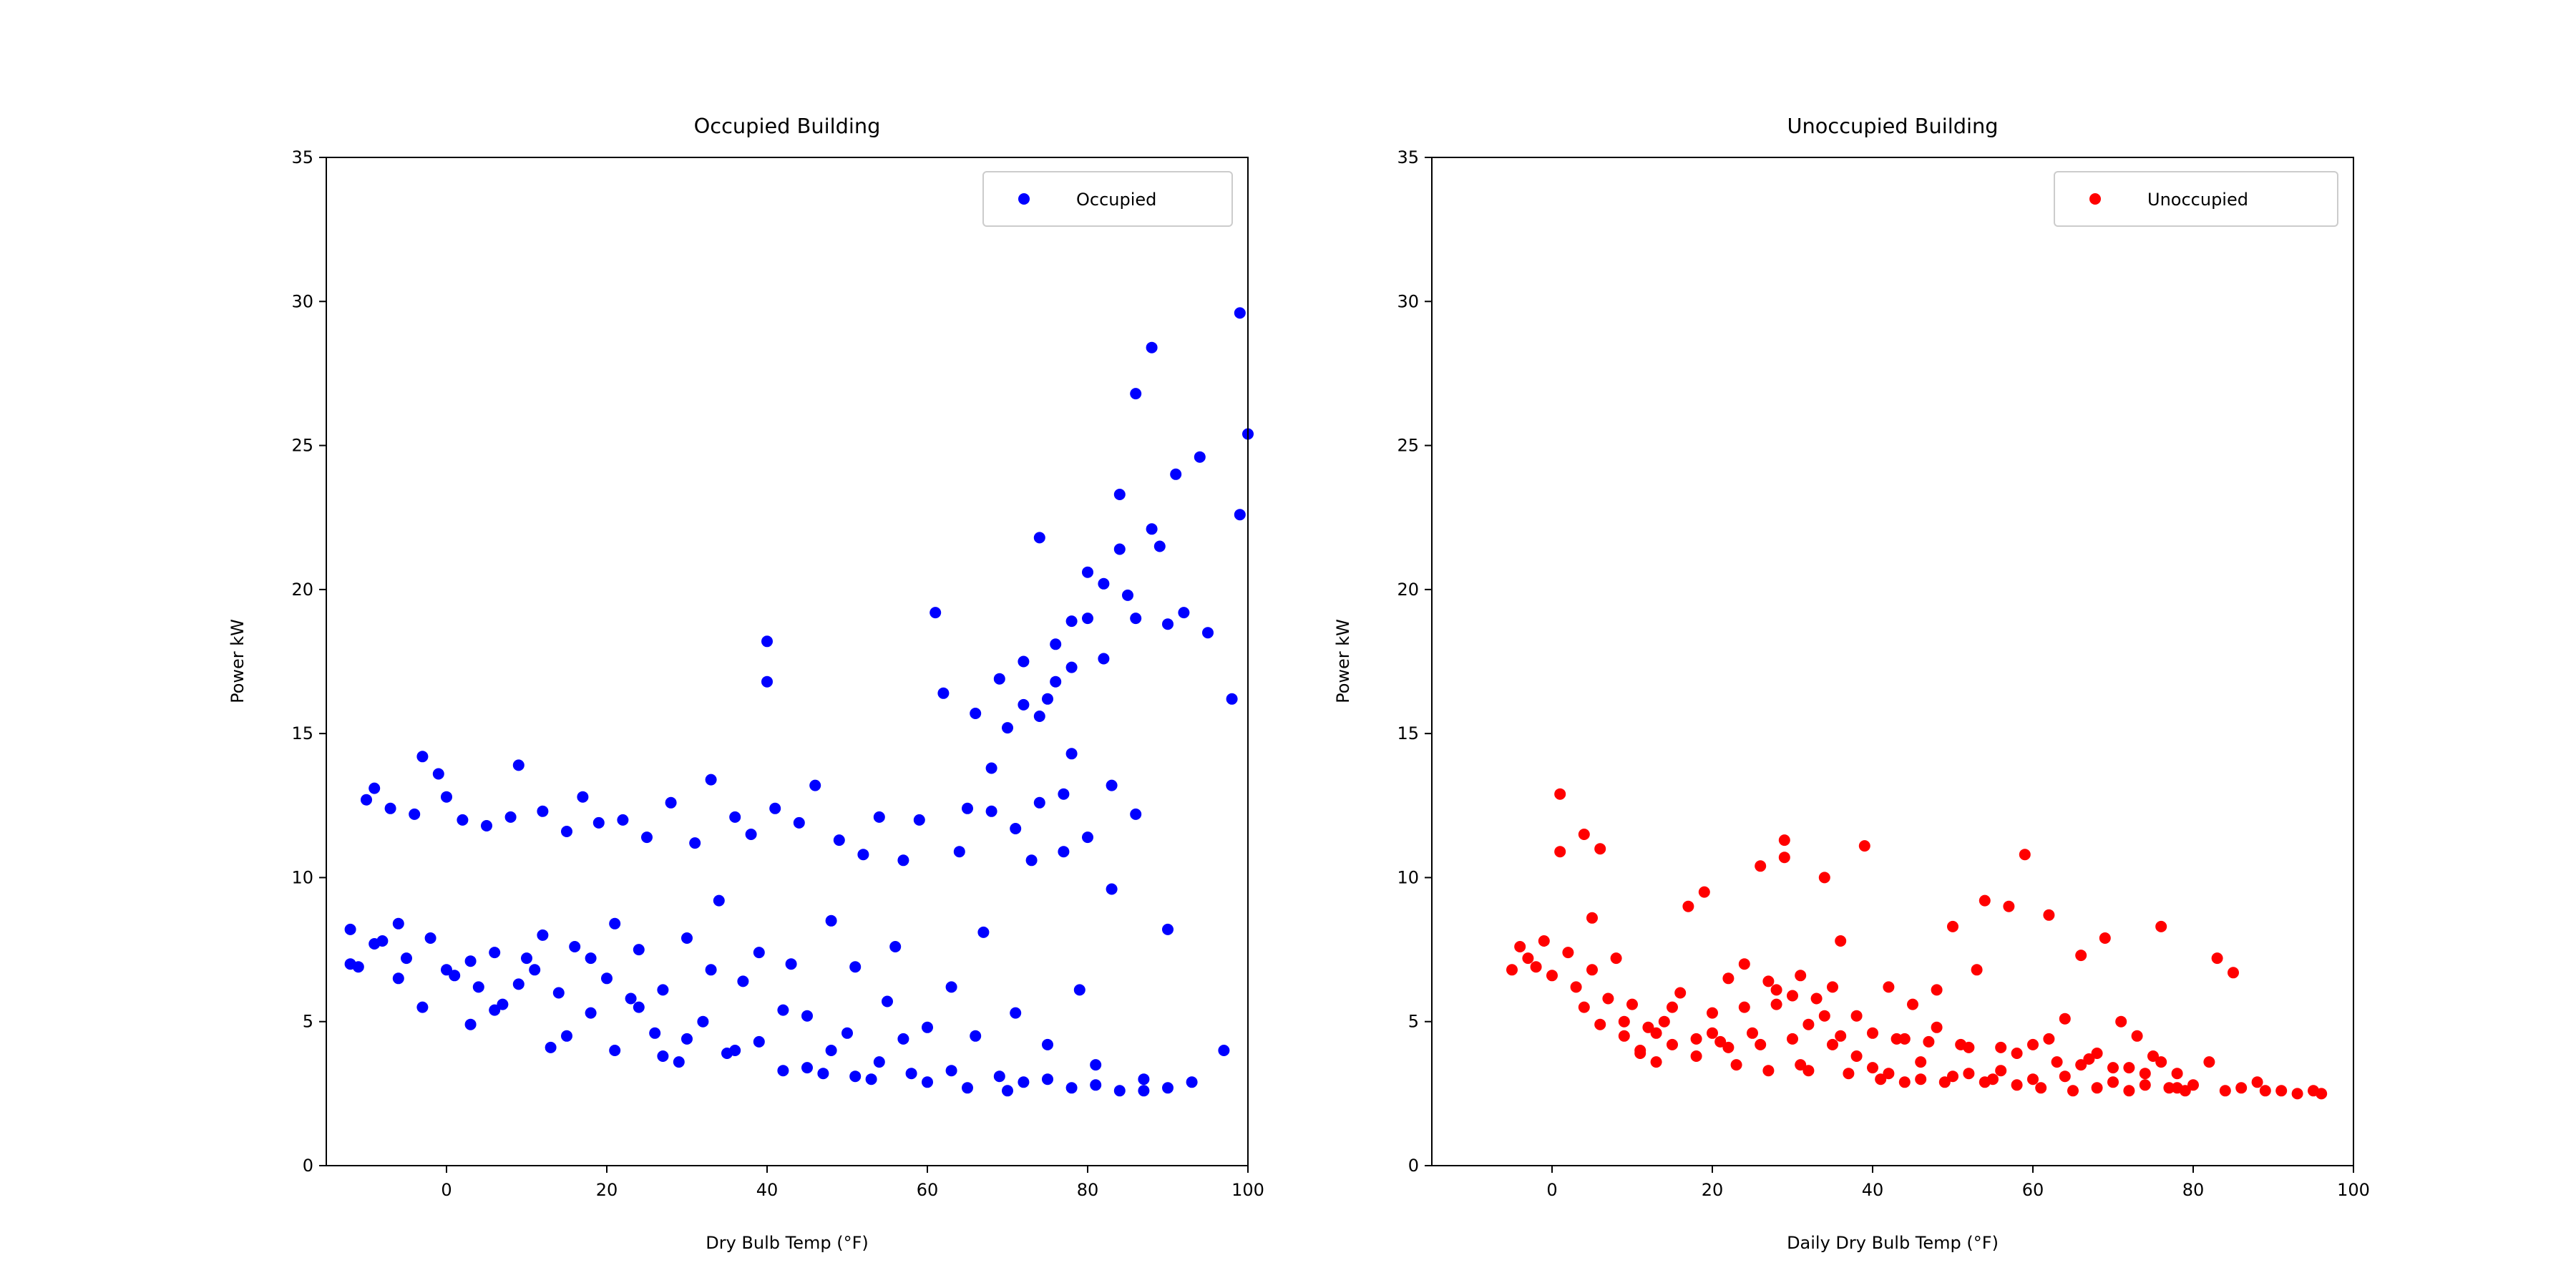  Describe the element at coordinates (1343, 661) in the screenshot. I see `y-axis-label: Power kW` at that location.